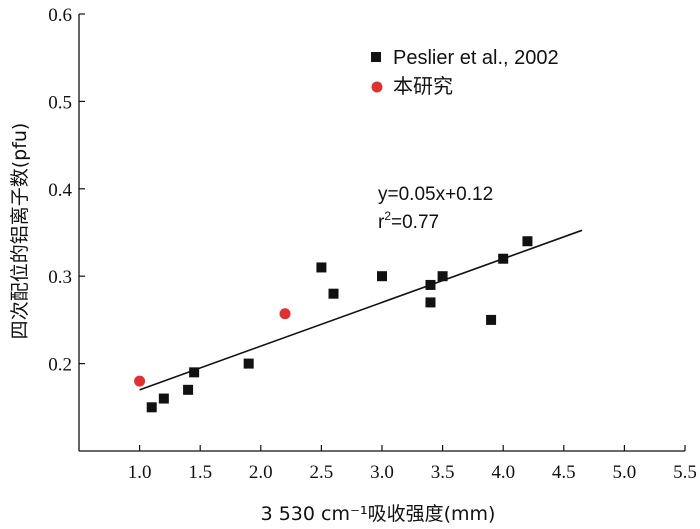 The image size is (700, 529). Describe the element at coordinates (412, 464) in the screenshot. I see `x-axis-ticks: 1.0 1.5 2.0 2.5 3.0 3.5 4.0 4.5 5.0 5.5` at that location.